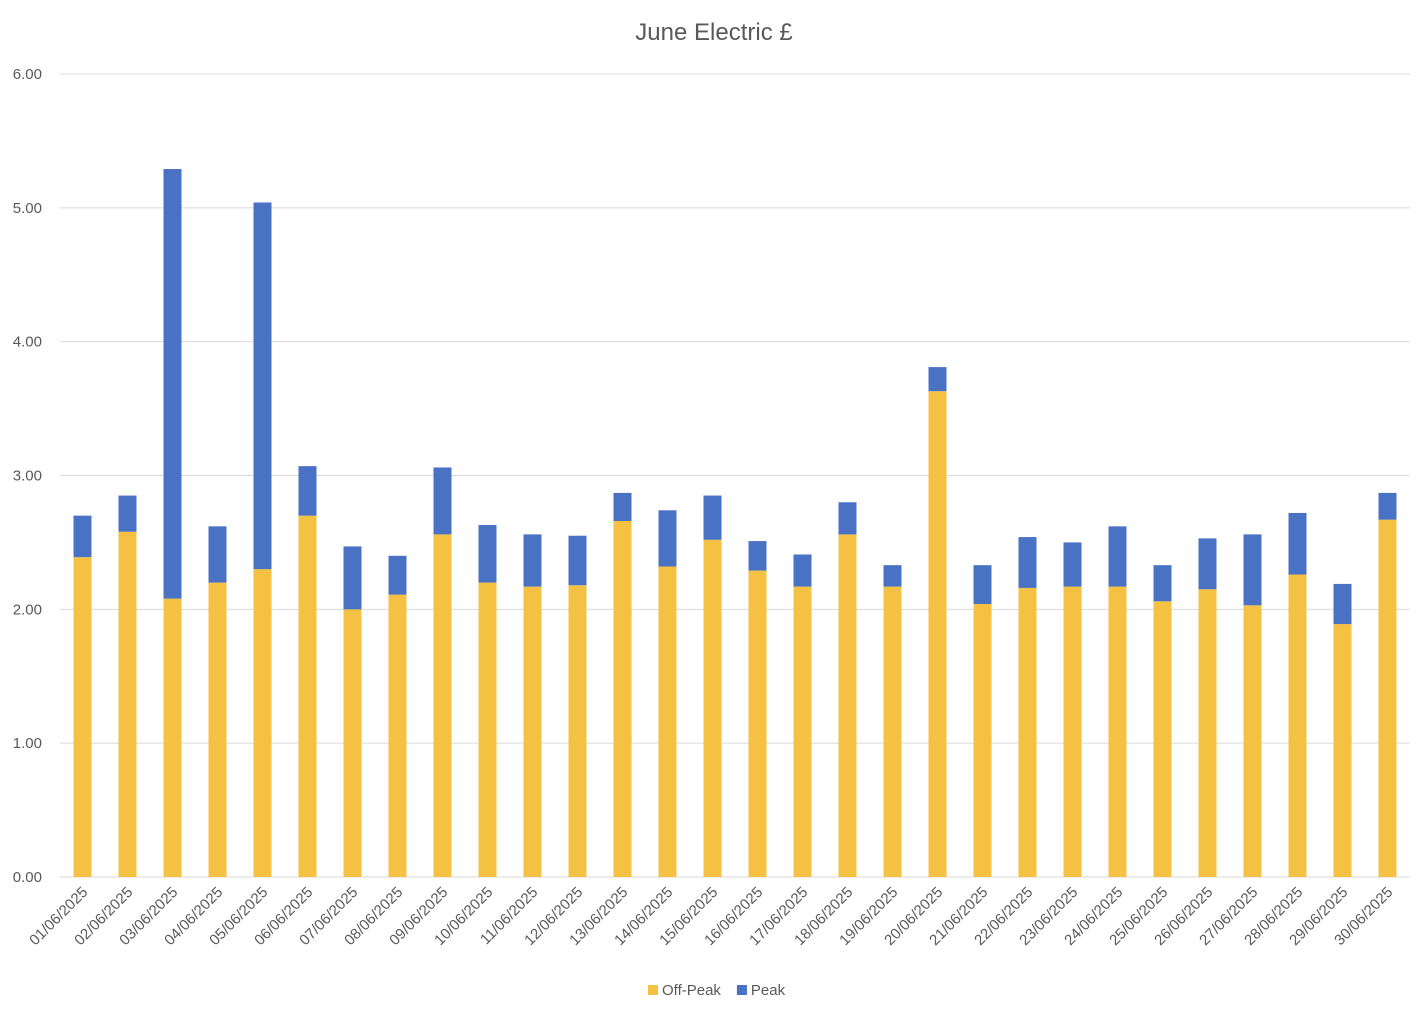 This screenshot has width=1428, height=1024. I want to click on legend: Off-Peak Peak, so click(717, 990).